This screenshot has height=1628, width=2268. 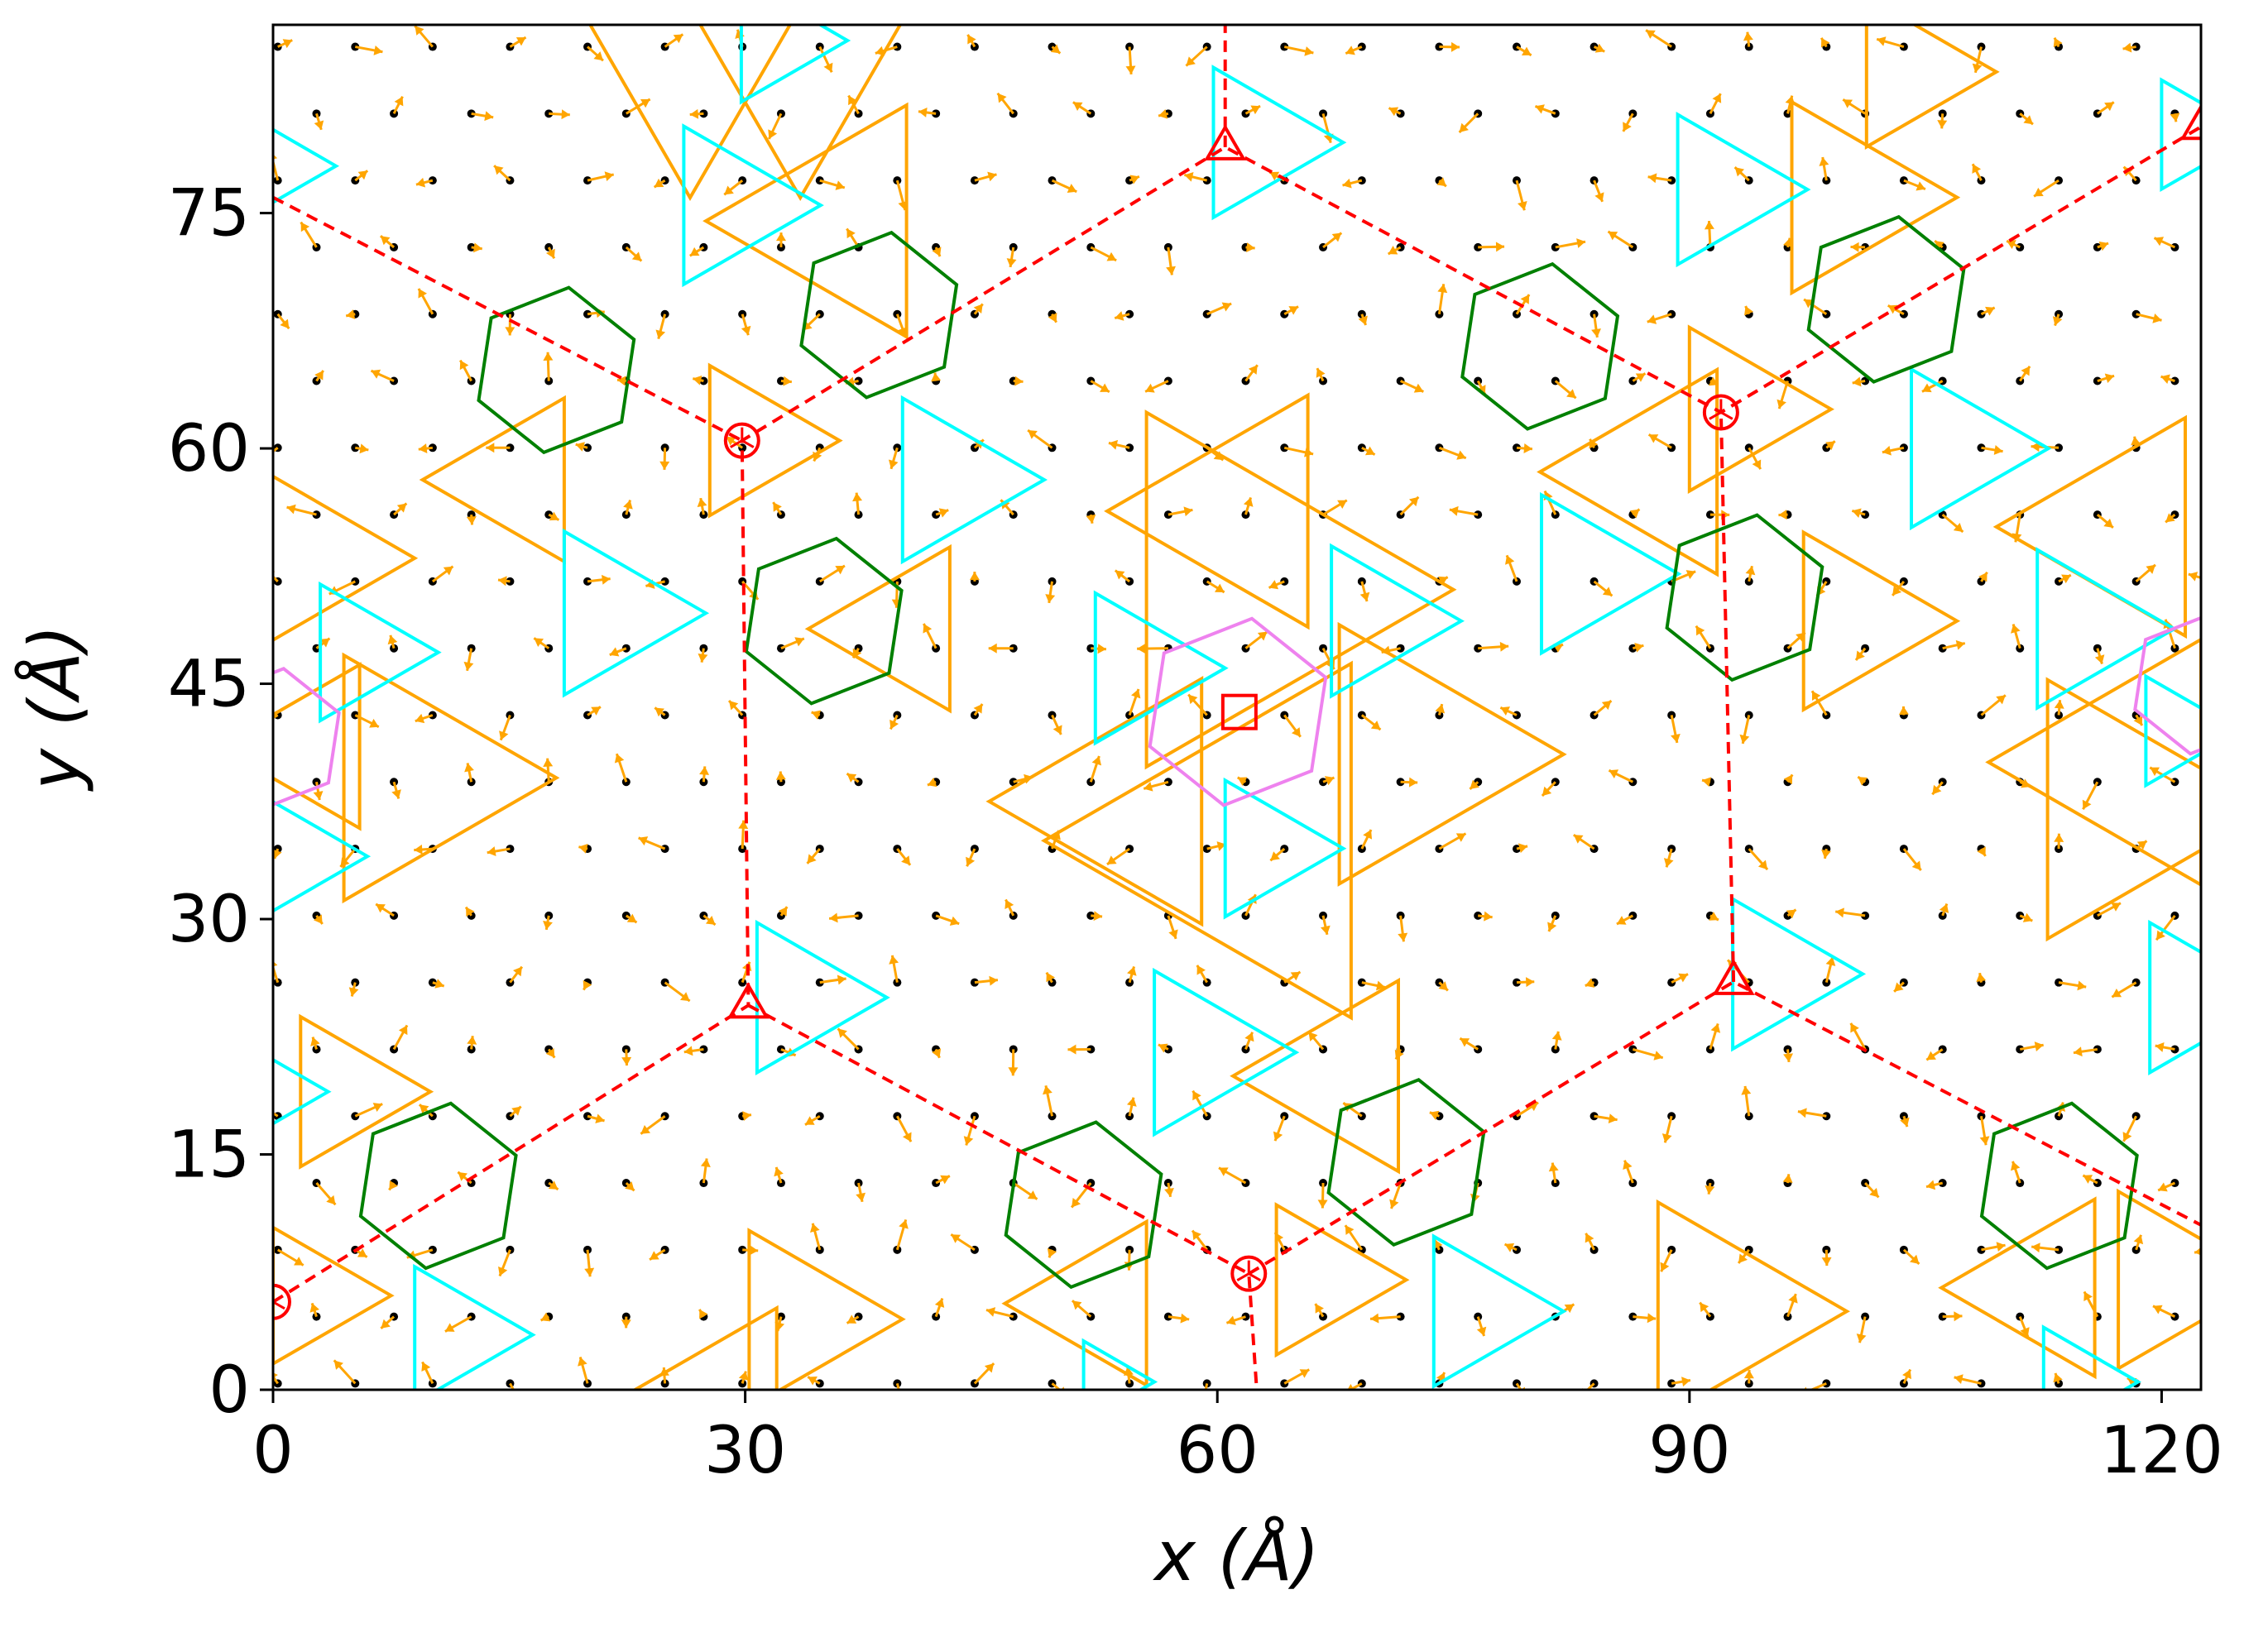 I want to click on triangle-marker, so click(x=1225, y=141).